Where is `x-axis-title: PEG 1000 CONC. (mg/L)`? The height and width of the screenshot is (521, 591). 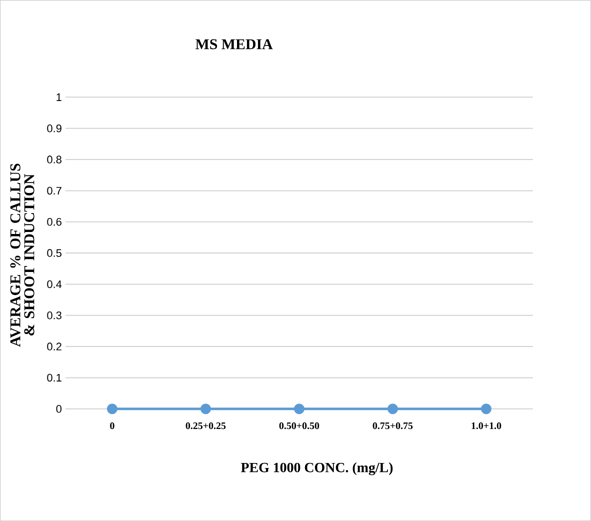
x-axis-title: PEG 1000 CONC. (mg/L) is located at coordinates (316, 469).